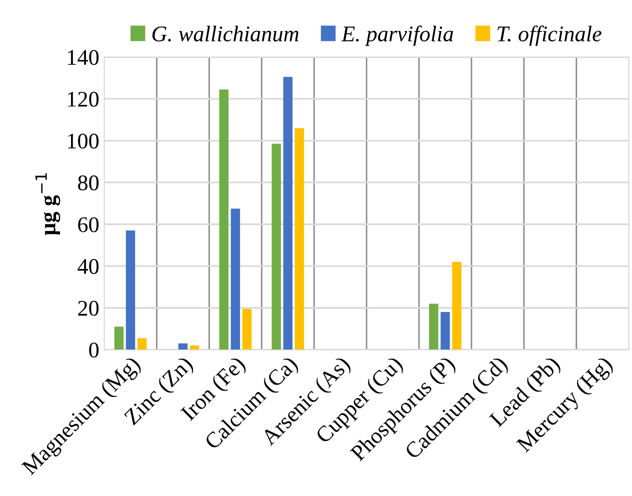 This screenshot has width=632, height=496. I want to click on y-tick-label: 40, so click(88, 266).